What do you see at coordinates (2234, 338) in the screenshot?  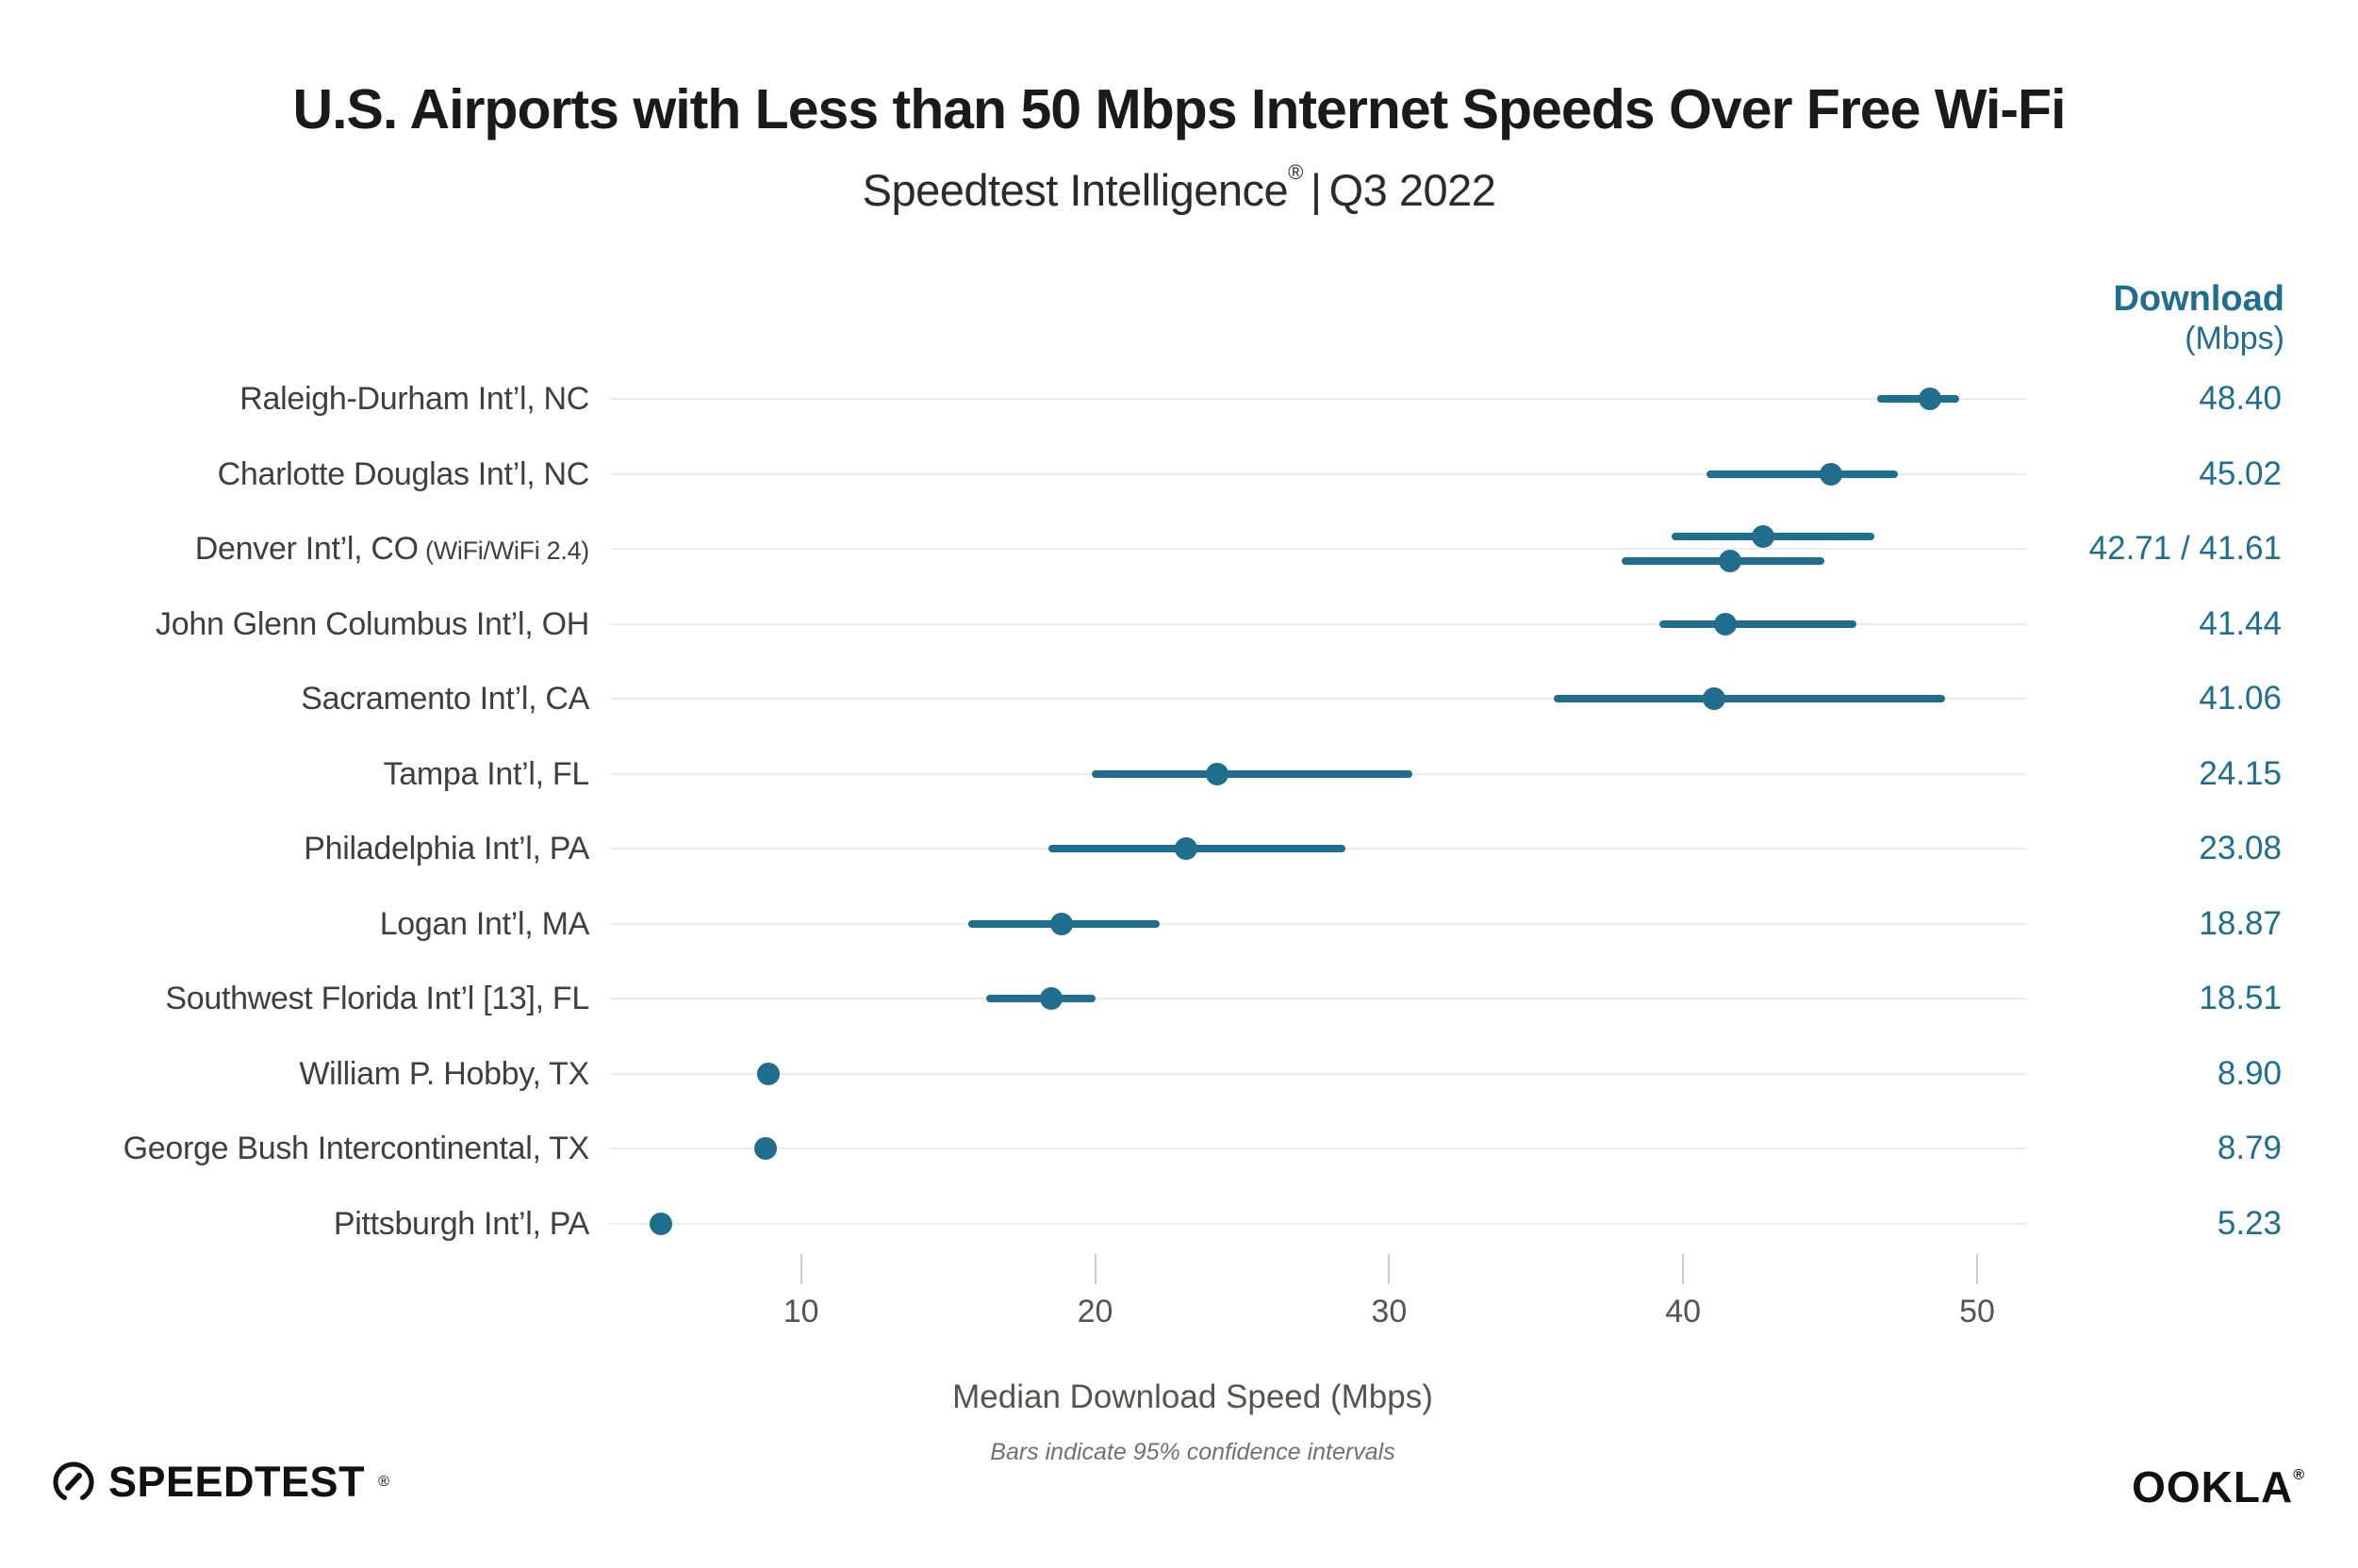 I see `value-column-unit: (Mbps)` at bounding box center [2234, 338].